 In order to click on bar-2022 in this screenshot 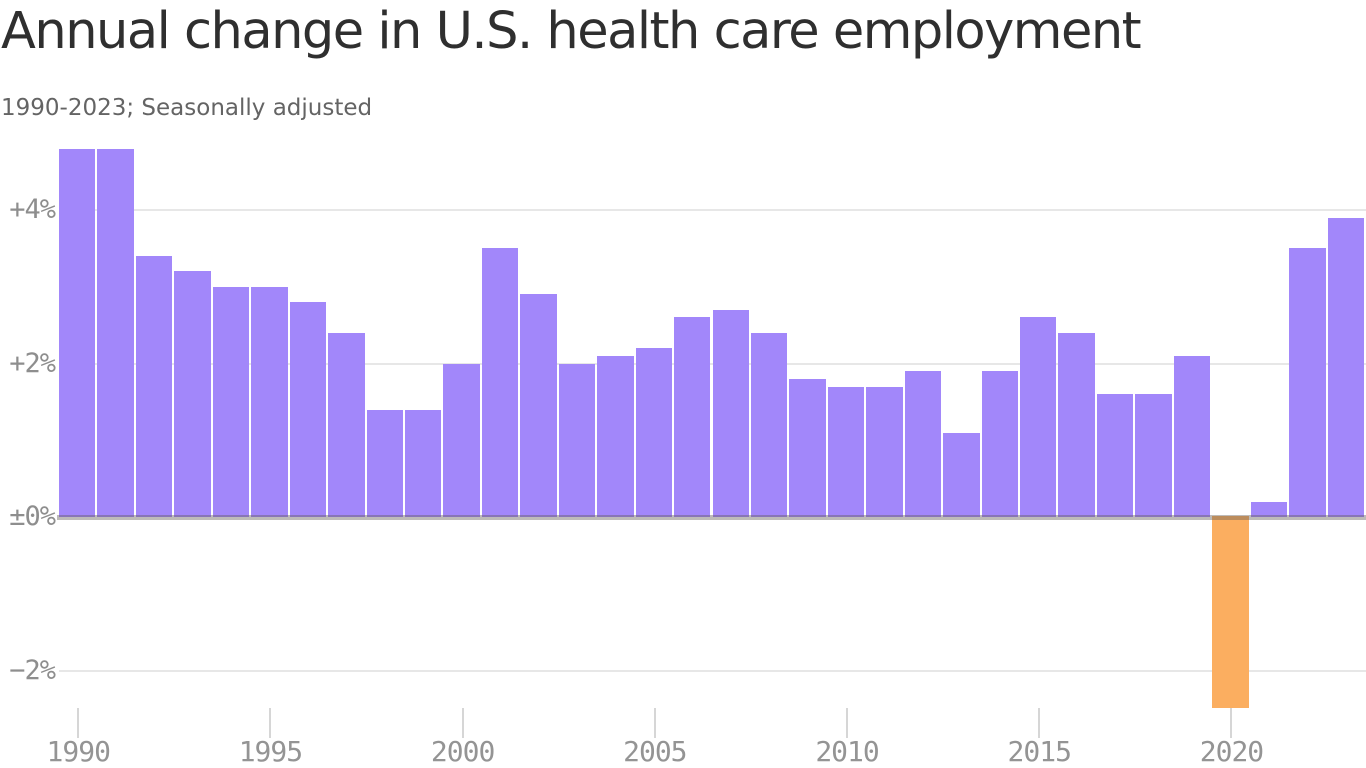, I will do `click(1307, 382)`.